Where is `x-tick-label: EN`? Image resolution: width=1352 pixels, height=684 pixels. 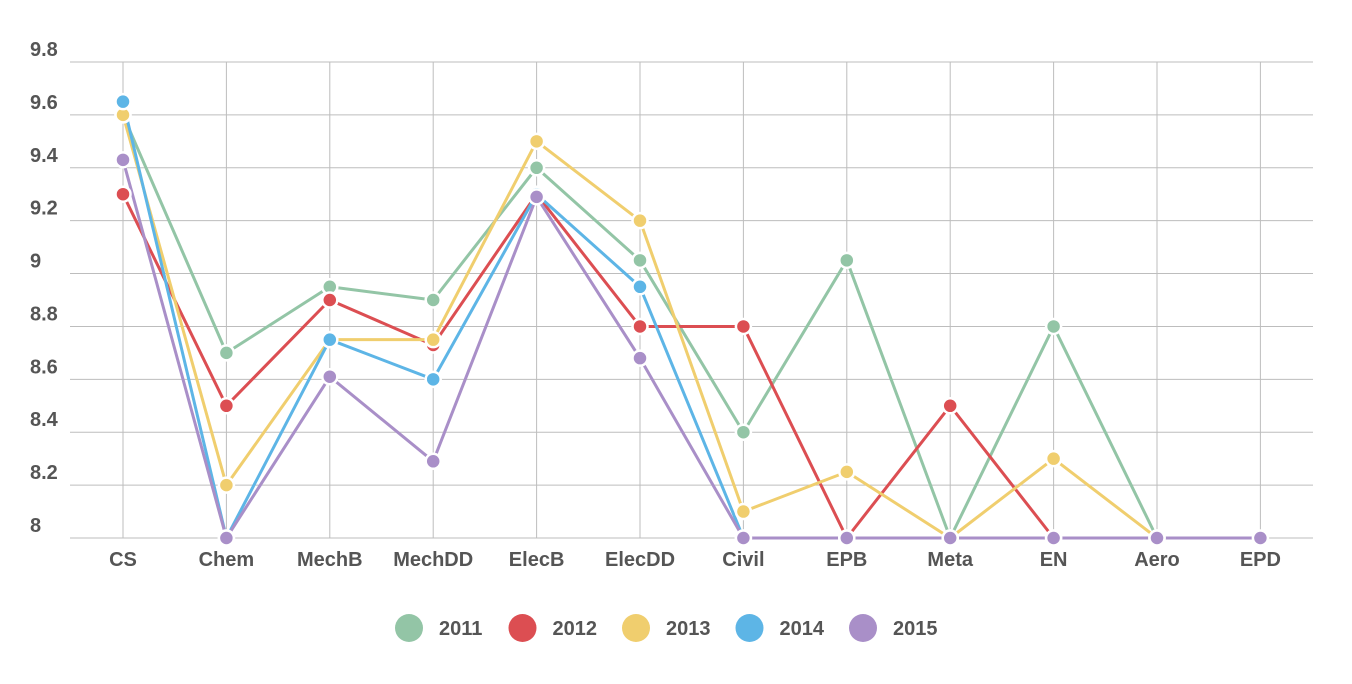
x-tick-label: EN is located at coordinates (1054, 560).